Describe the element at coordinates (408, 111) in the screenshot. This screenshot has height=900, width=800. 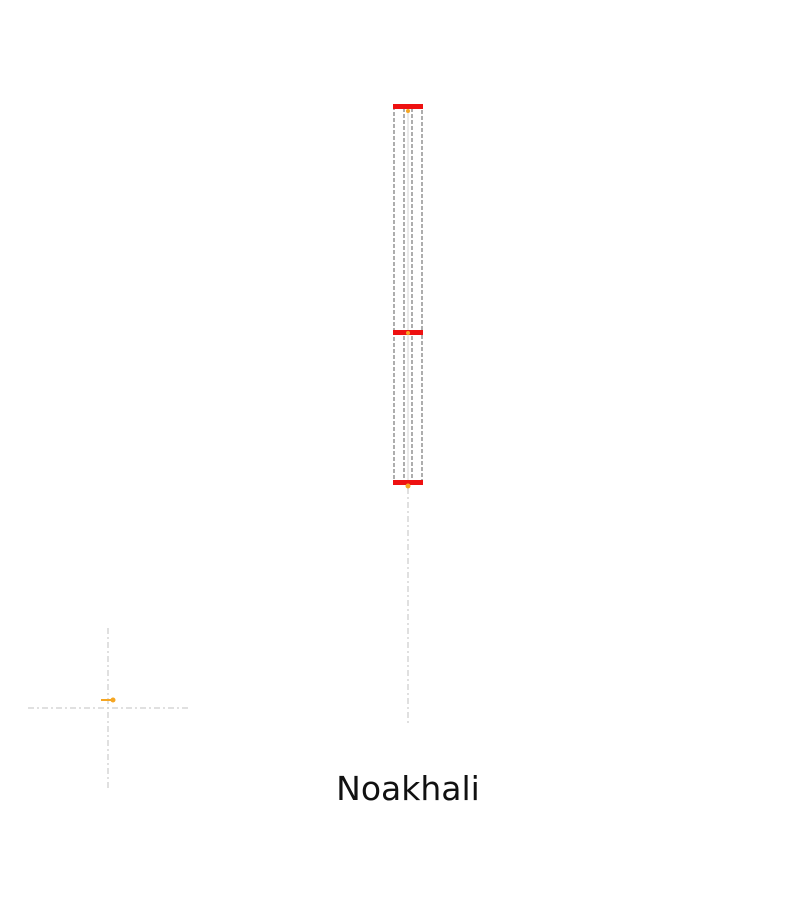
I see `node-marker-top` at that location.